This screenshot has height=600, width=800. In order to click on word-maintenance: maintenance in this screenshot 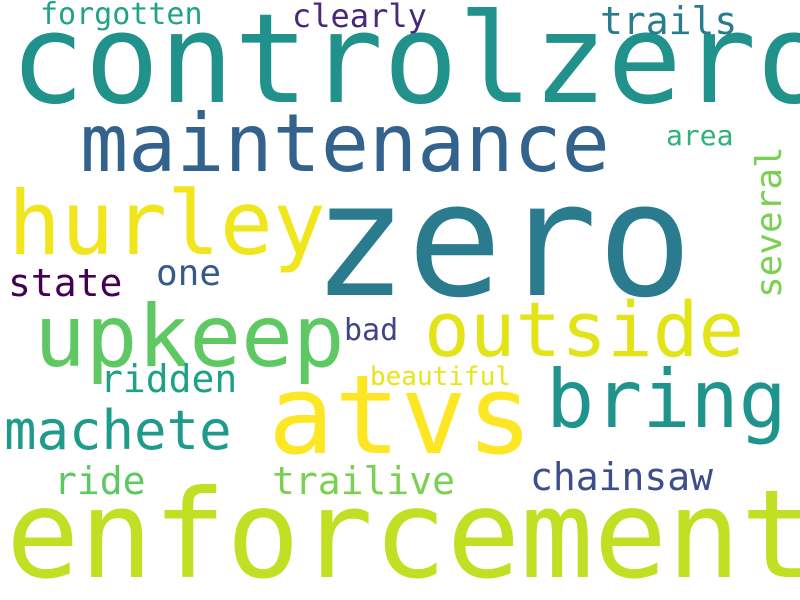, I will do `click(345, 143)`.